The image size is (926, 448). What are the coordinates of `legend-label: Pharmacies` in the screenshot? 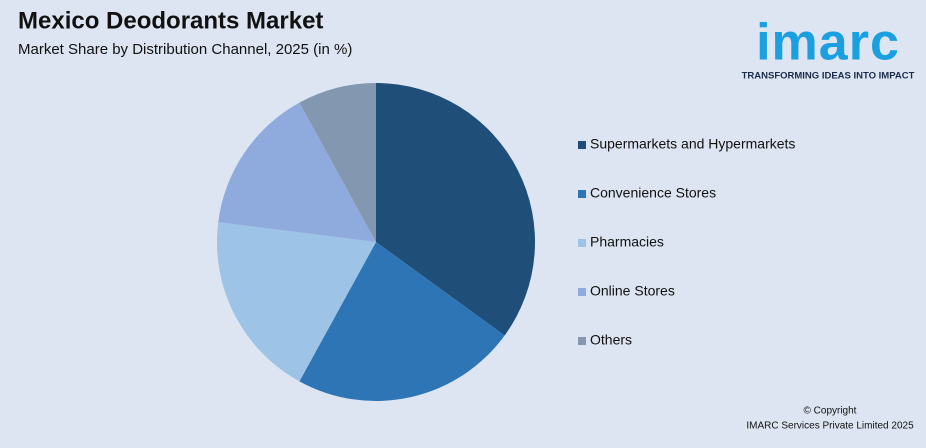 It's located at (627, 242).